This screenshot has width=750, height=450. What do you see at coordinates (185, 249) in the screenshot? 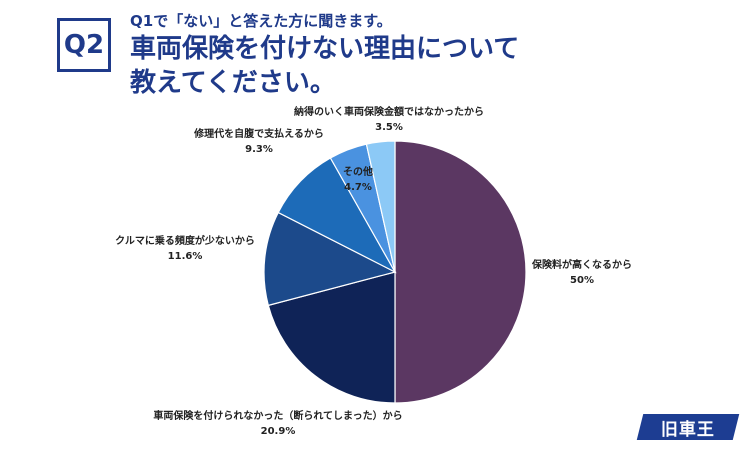
I see `slice-label: クルマに乗る頻度が少ないから 11.6%` at bounding box center [185, 249].